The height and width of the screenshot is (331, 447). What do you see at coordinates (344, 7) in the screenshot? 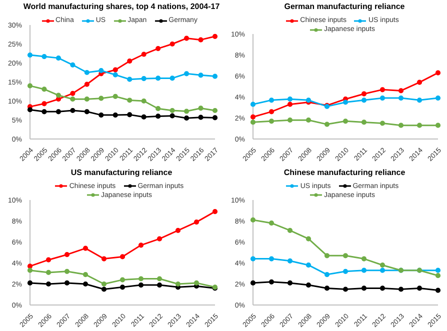
I see `chart-title: German manufacturing reliance` at bounding box center [344, 7].